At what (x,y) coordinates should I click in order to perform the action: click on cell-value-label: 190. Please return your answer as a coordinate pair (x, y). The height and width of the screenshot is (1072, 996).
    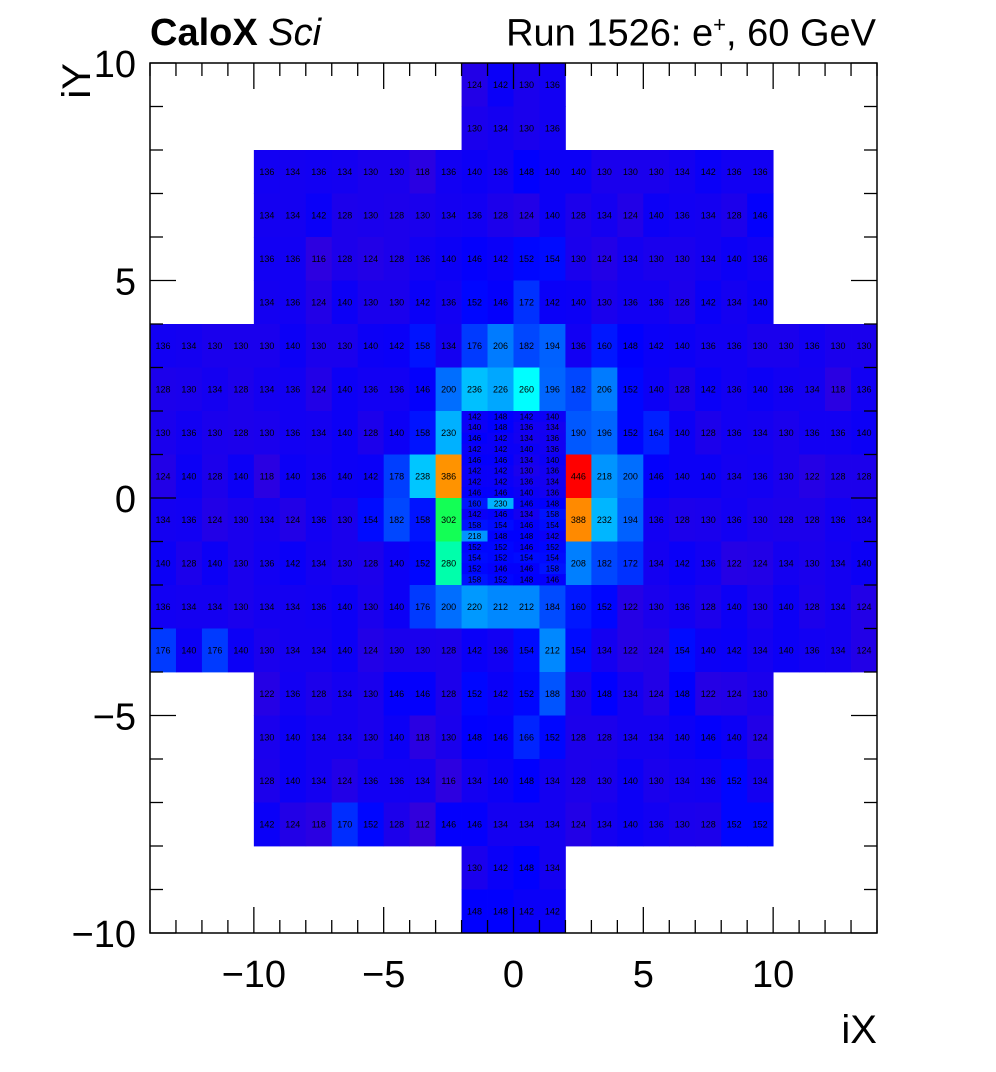
    Looking at the image, I should click on (578, 433).